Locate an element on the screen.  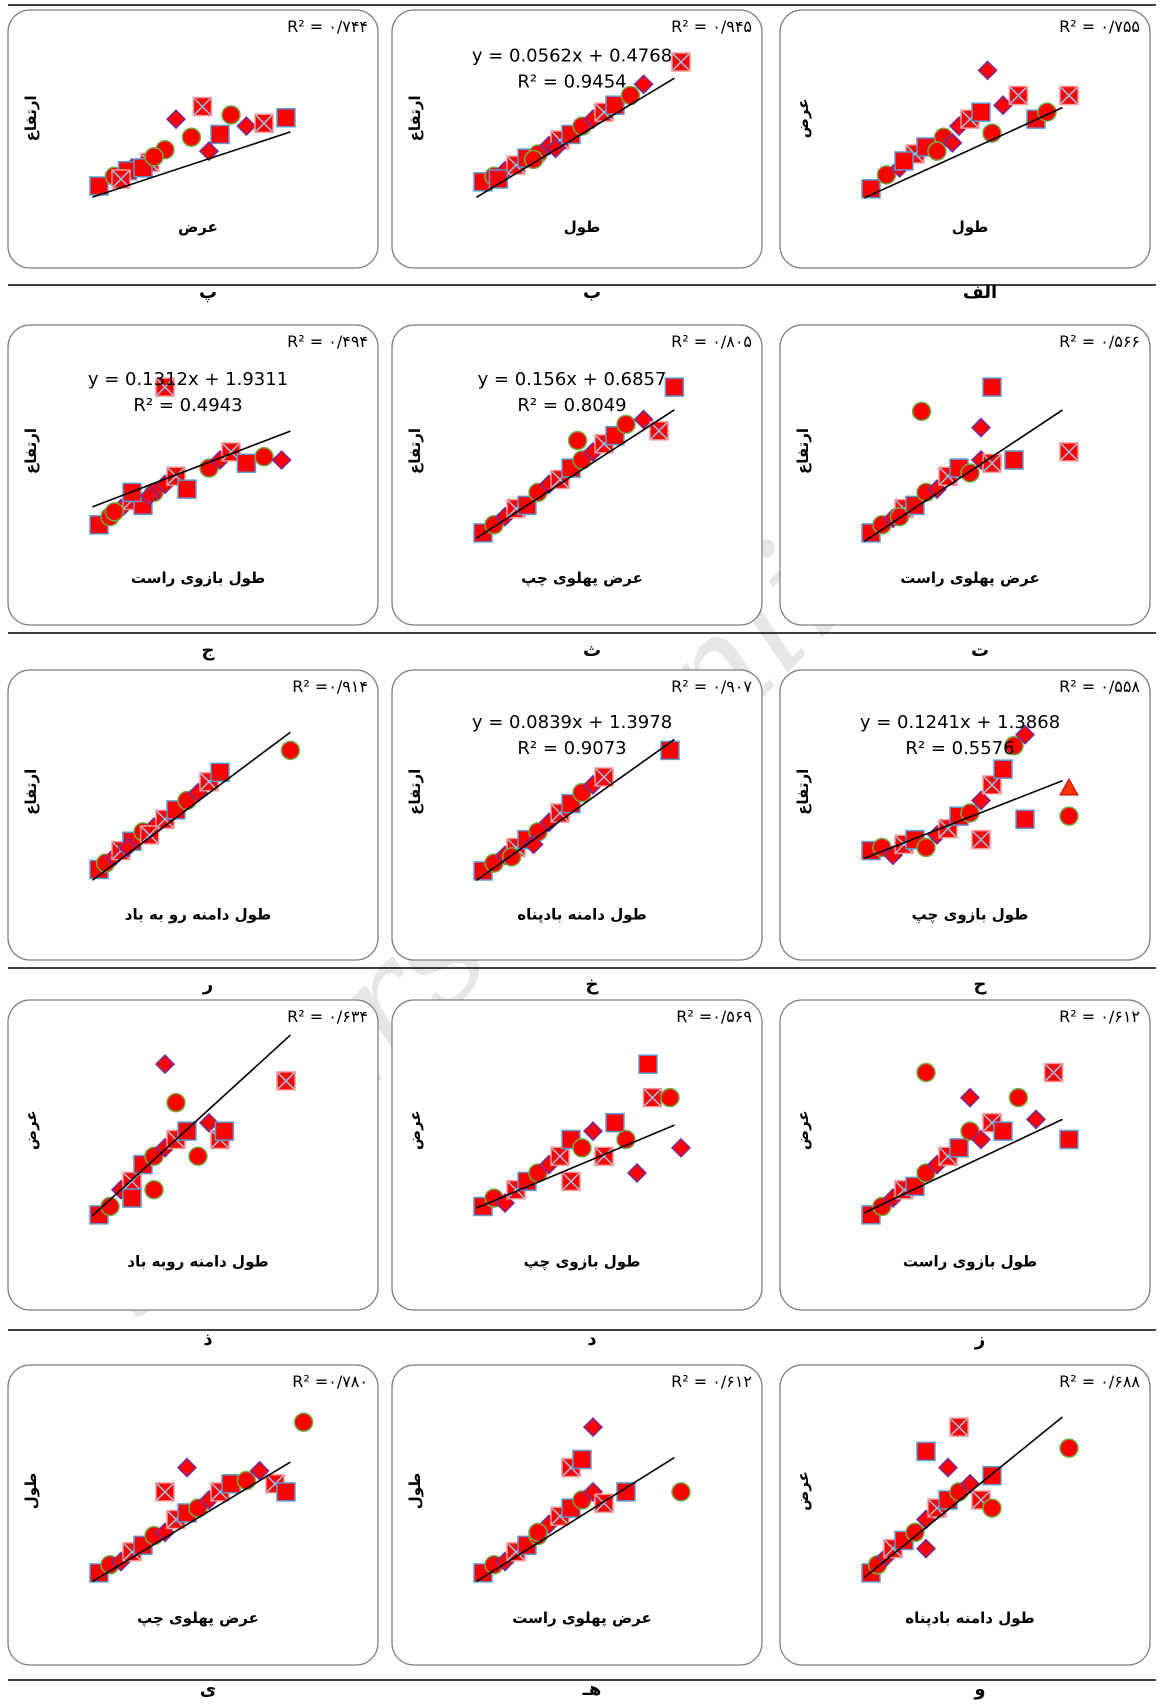
r-squared-label: R² = ۰/۸۰۵ is located at coordinates (711, 341).